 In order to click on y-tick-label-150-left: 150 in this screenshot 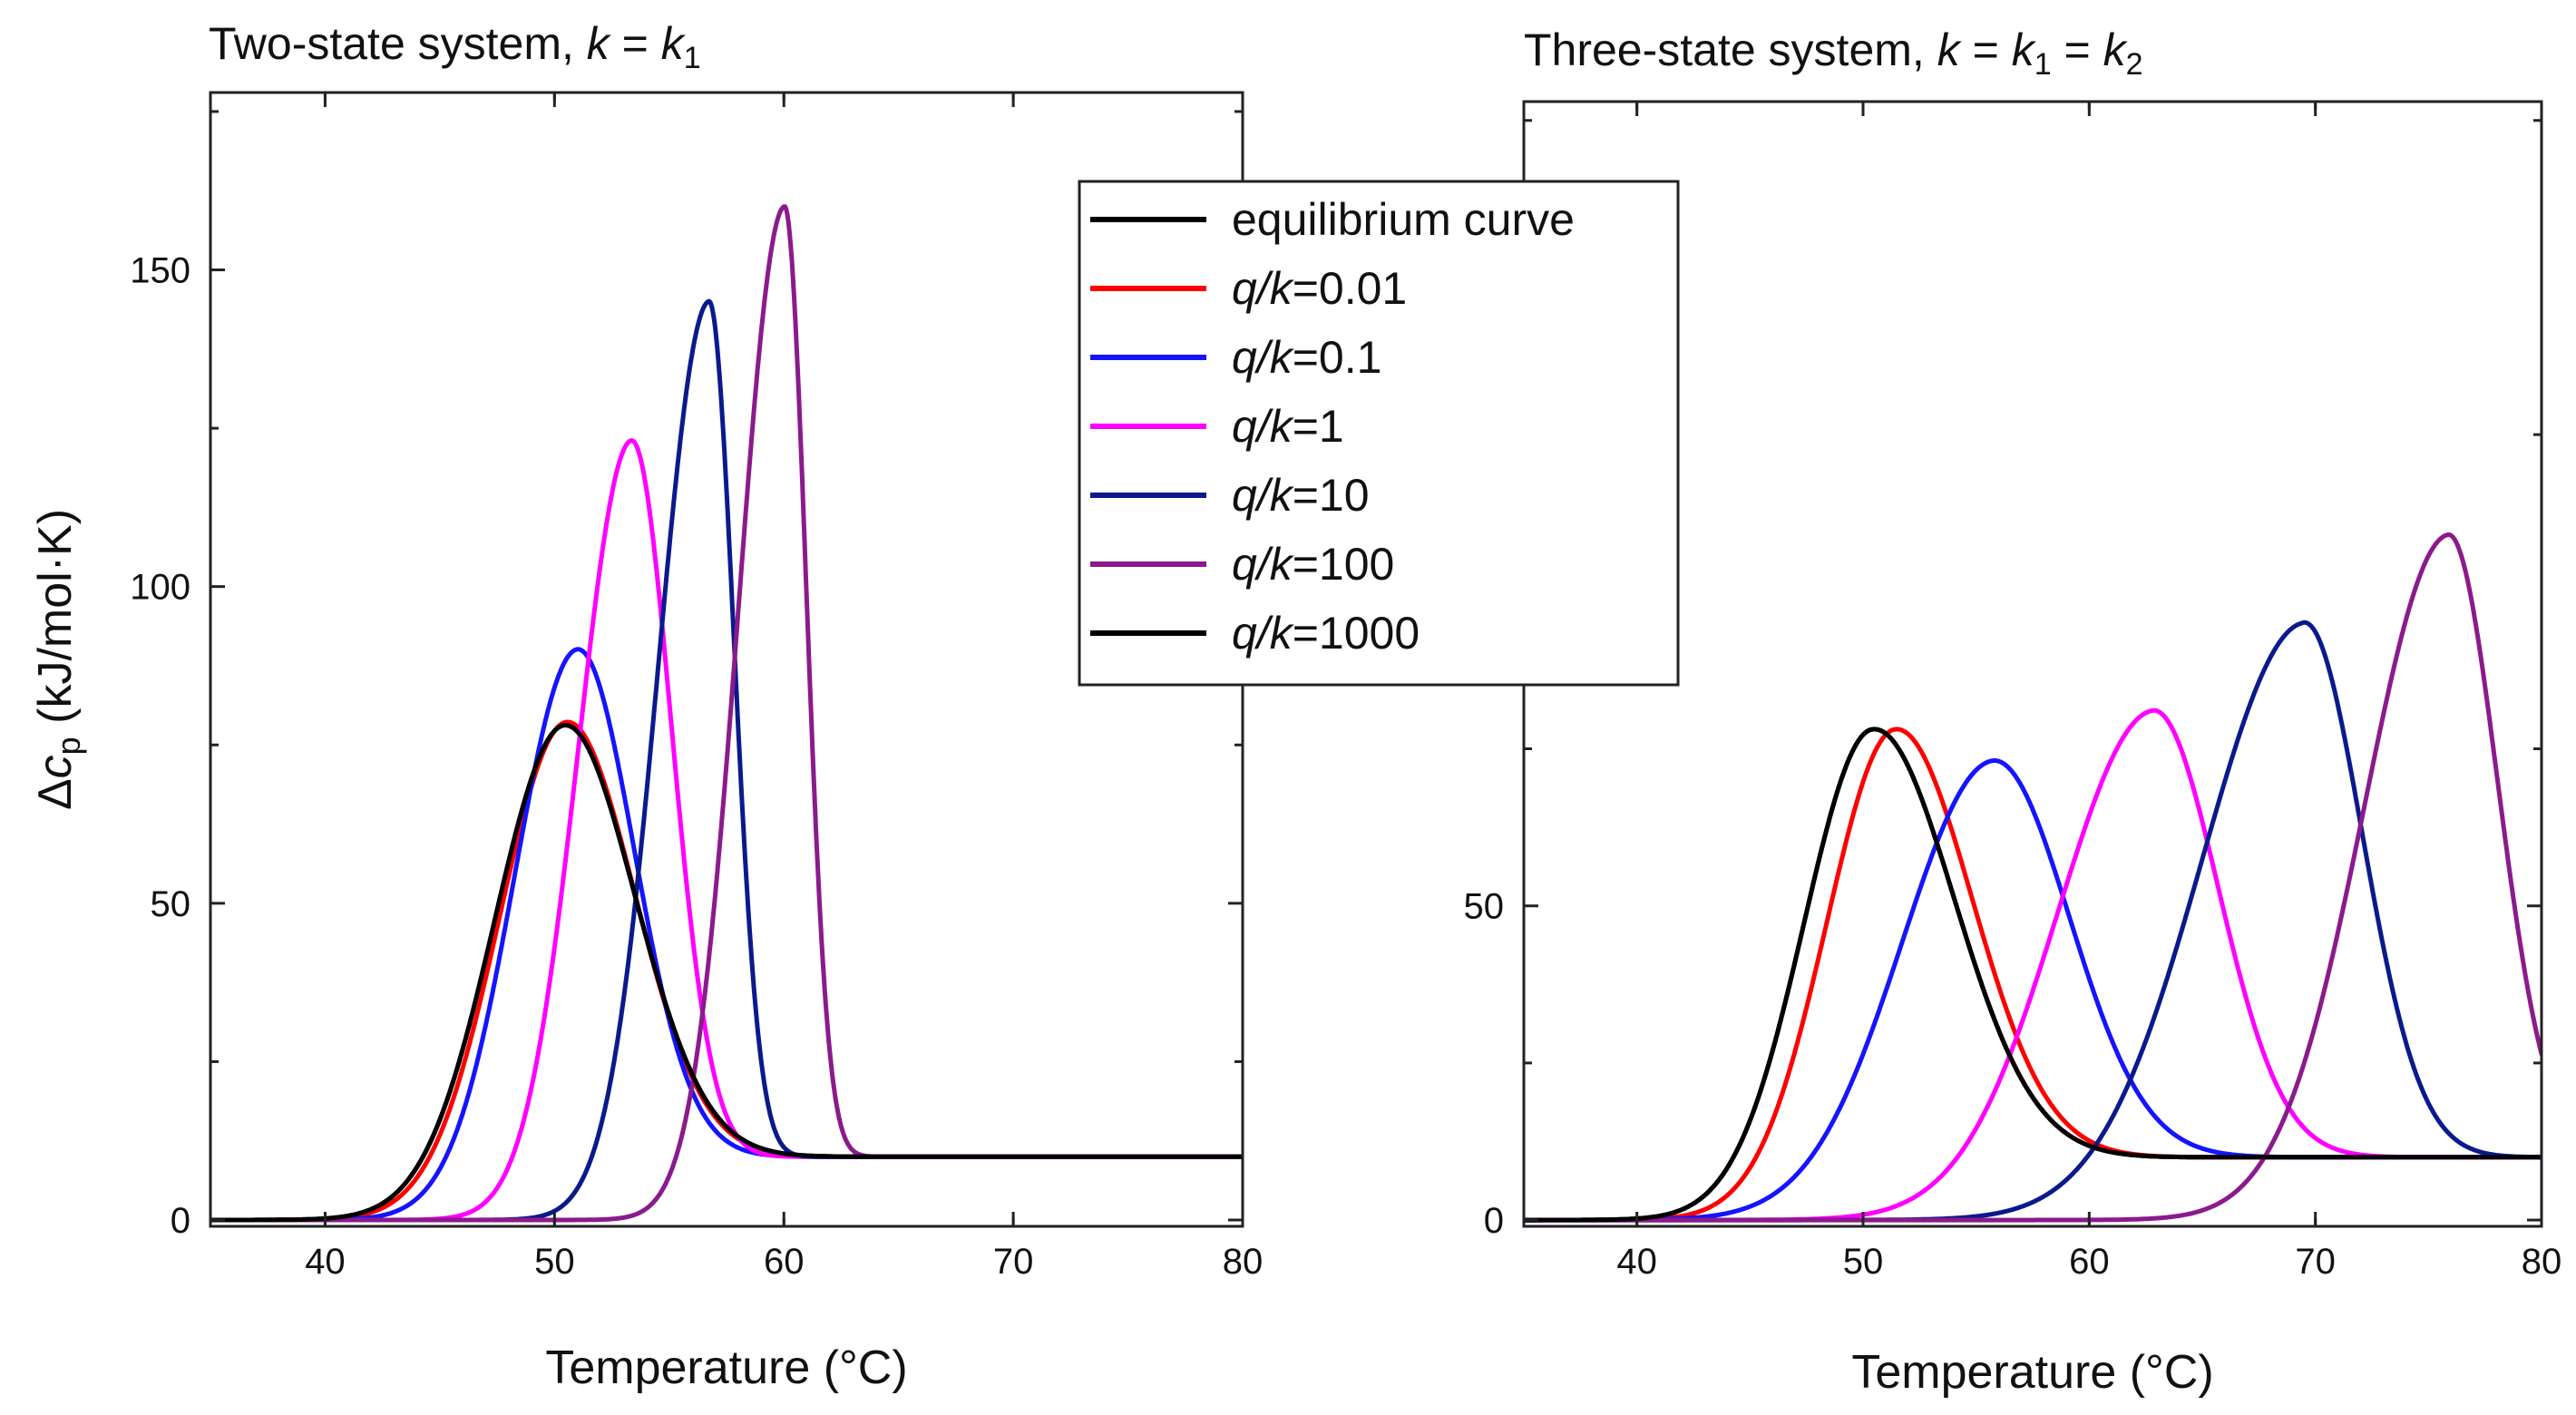, I will do `click(160, 271)`.